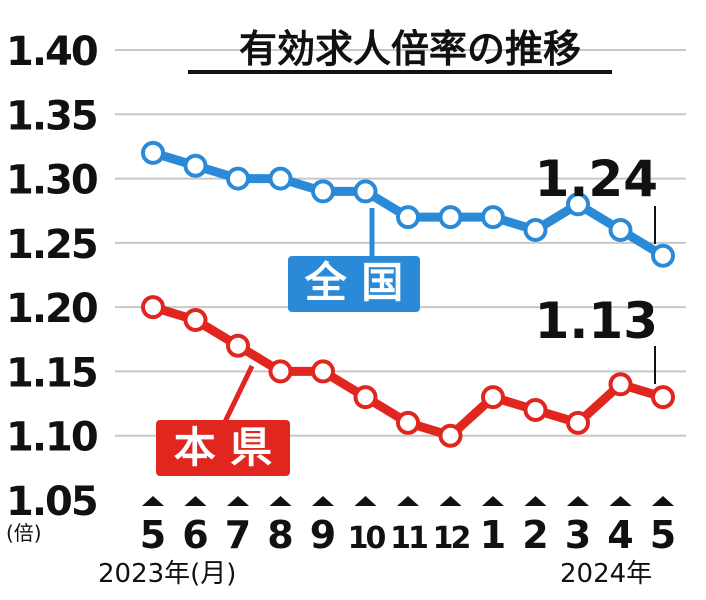  Describe the element at coordinates (24, 533) in the screenshot. I see `y-axis-label: (倍)` at that location.